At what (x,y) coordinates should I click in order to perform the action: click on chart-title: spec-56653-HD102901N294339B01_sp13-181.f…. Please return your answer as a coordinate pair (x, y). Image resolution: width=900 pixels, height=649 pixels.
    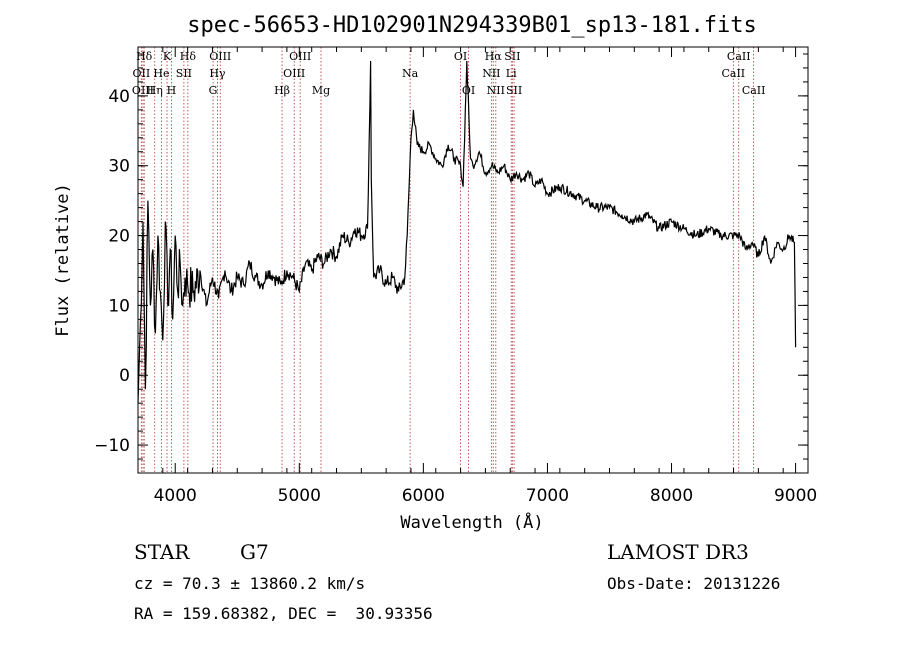
    Looking at the image, I should click on (472, 25).